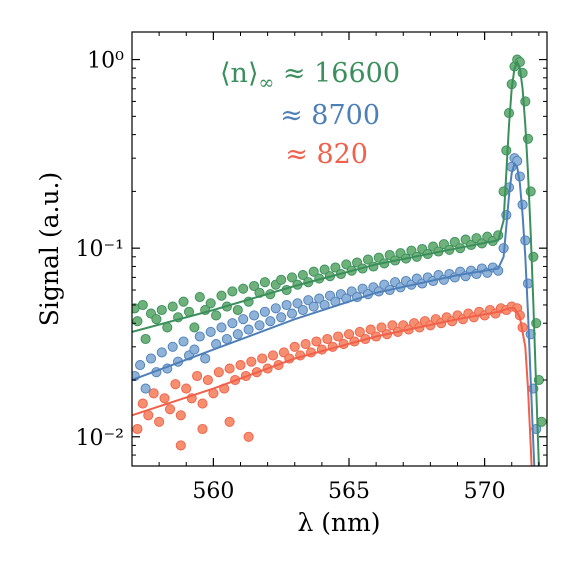  I want to click on series-annotation: ≈ 8700, so click(330, 115).